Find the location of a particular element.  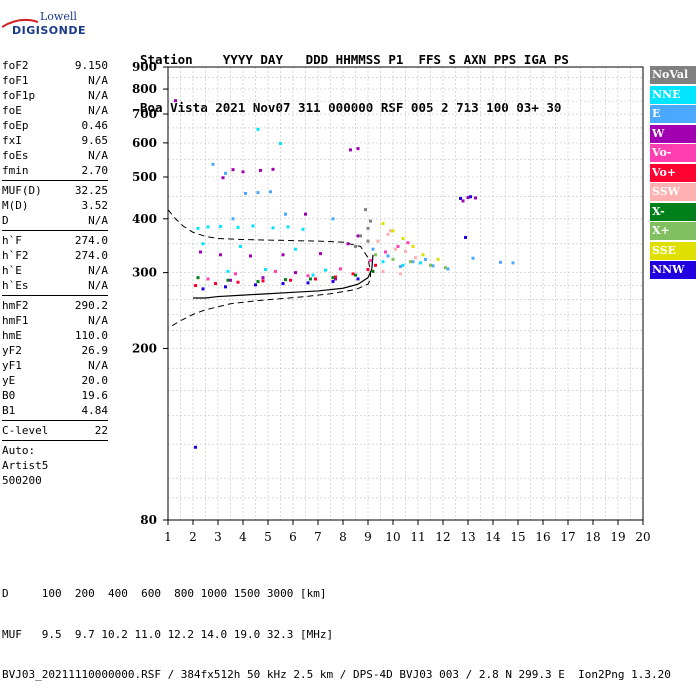

param-label: foF1p is located at coordinates (19, 95).